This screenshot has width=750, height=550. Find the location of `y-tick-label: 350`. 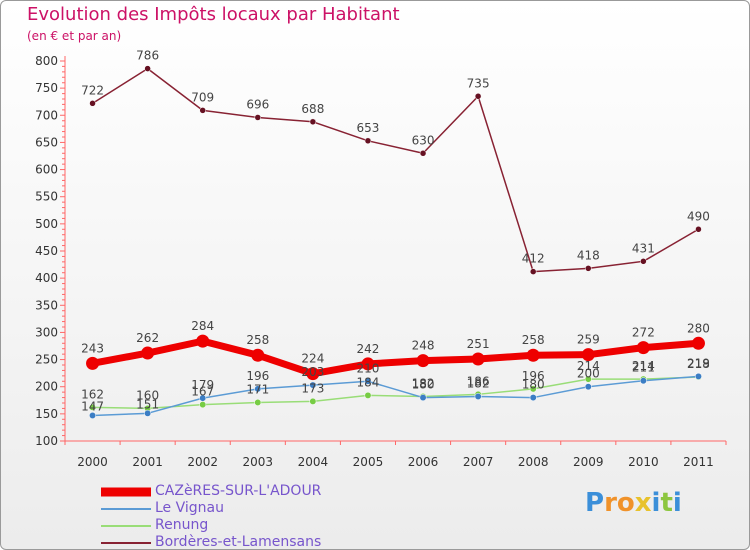

y-tick-label: 350 is located at coordinates (46, 305).